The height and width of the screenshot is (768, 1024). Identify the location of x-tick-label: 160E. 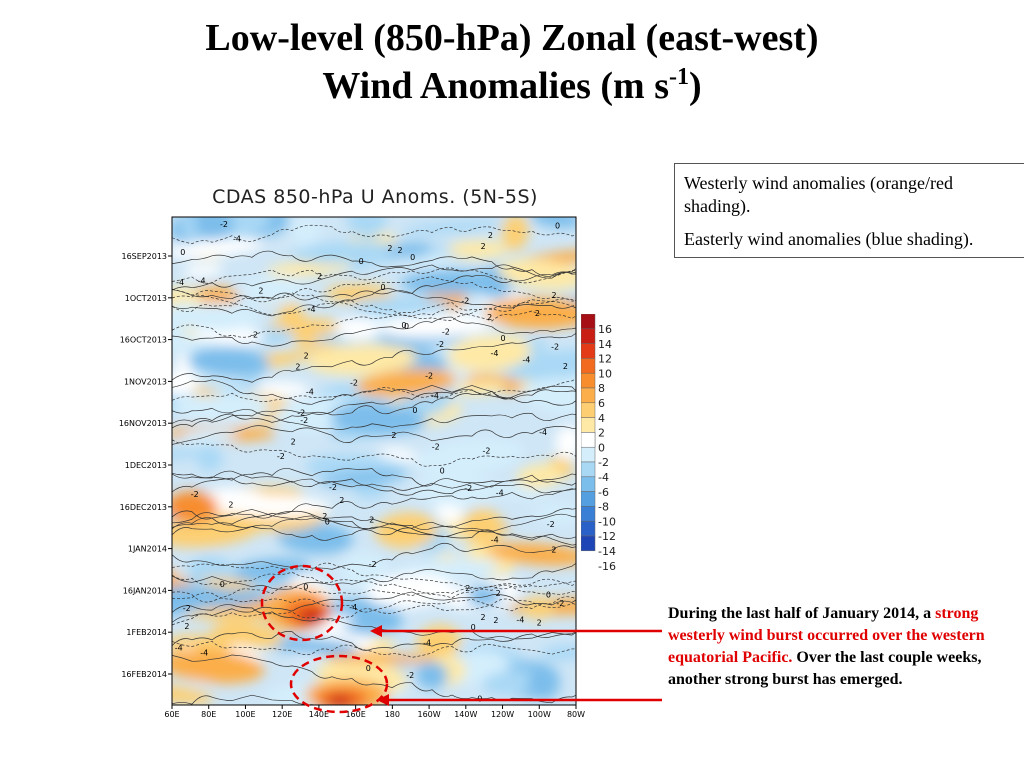
(355, 714).